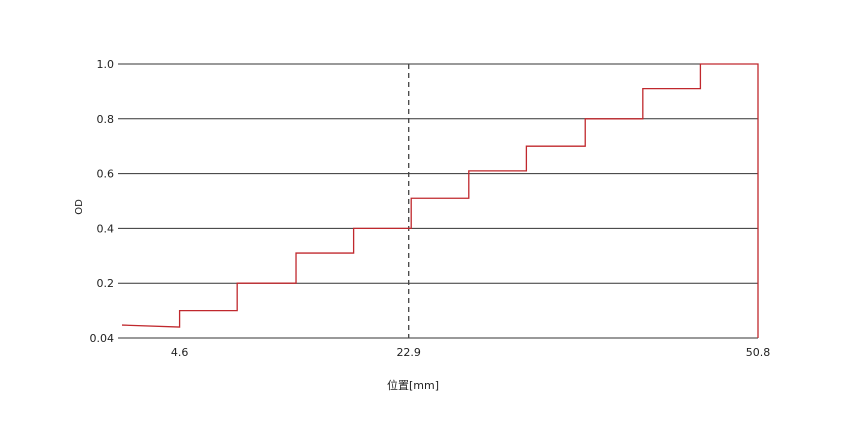 This screenshot has height=447, width=845. What do you see at coordinates (408, 352) in the screenshot?
I see `x-tick-label: 22.9` at bounding box center [408, 352].